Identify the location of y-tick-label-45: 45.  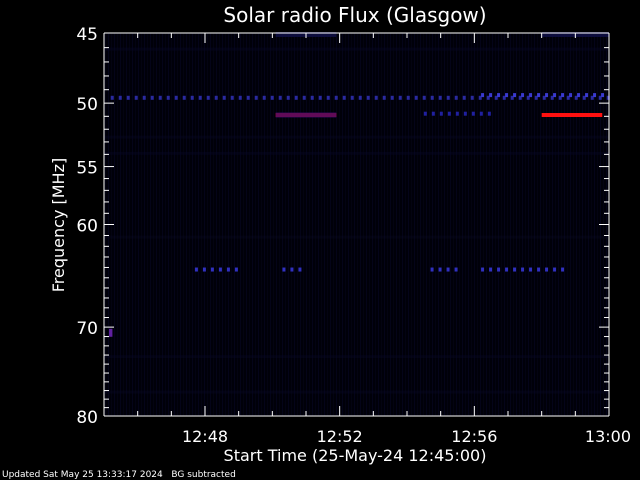
(87, 35).